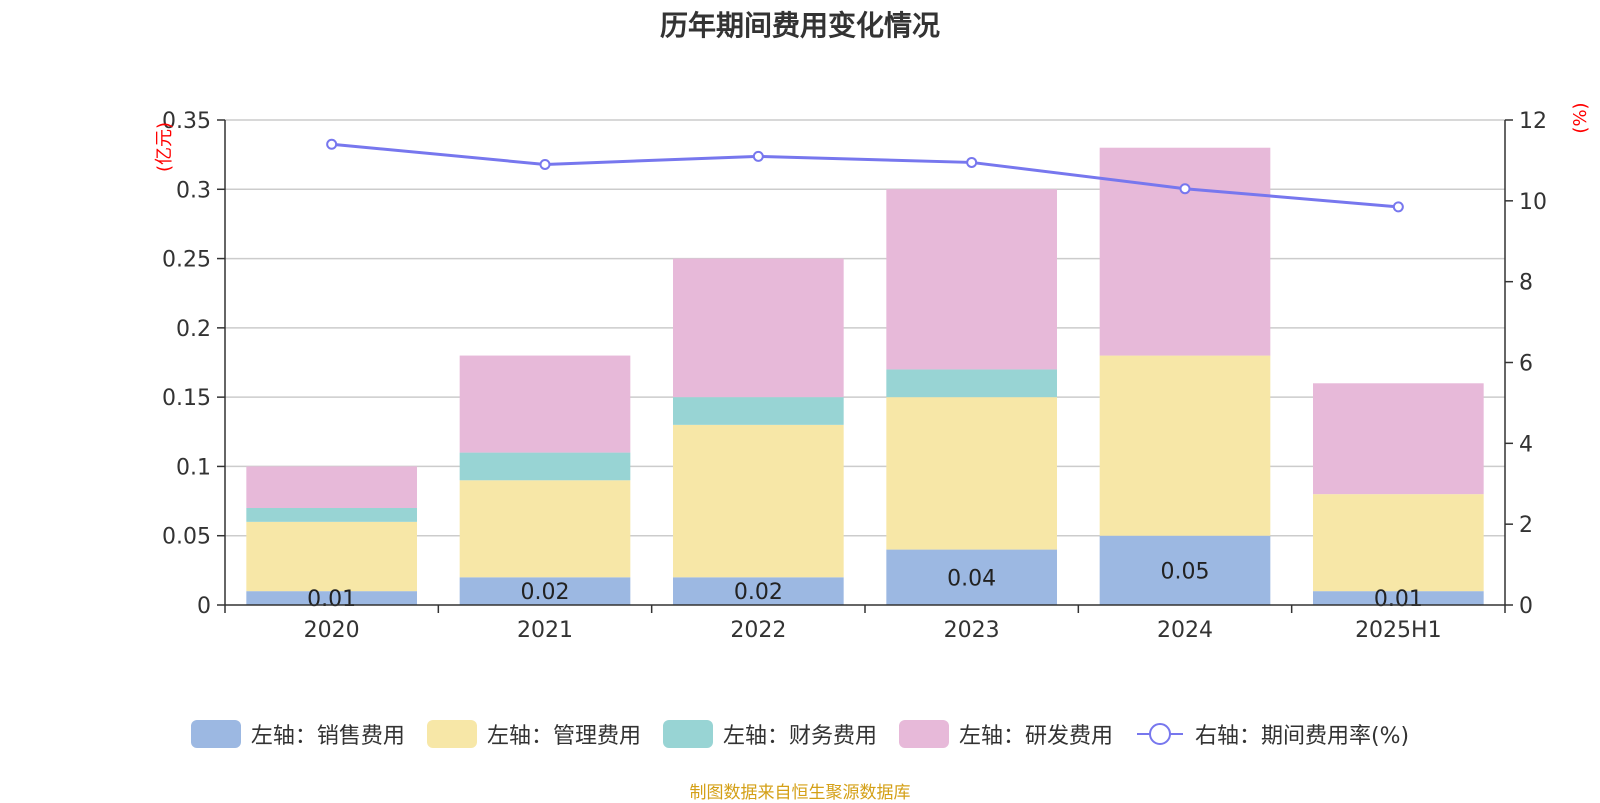 The width and height of the screenshot is (1600, 803). Describe the element at coordinates (758, 156) in the screenshot. I see `rate-point-2022` at that location.